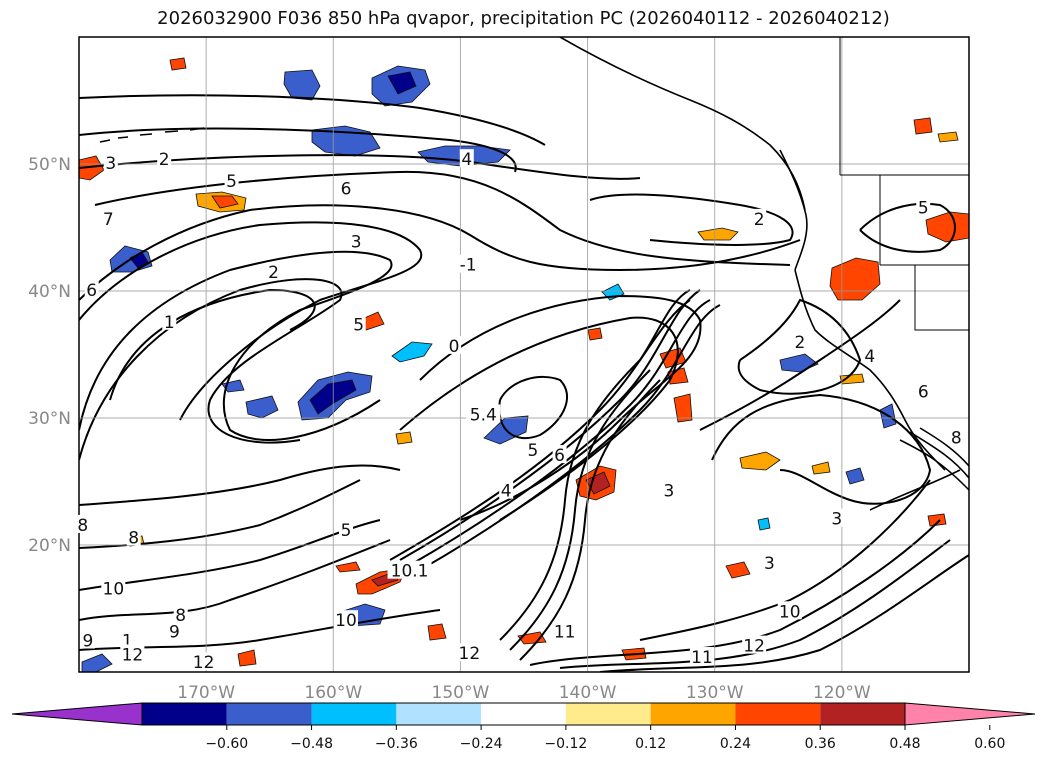 The width and height of the screenshot is (1047, 765). I want to click on colorbar-extend-max, so click(970, 714).